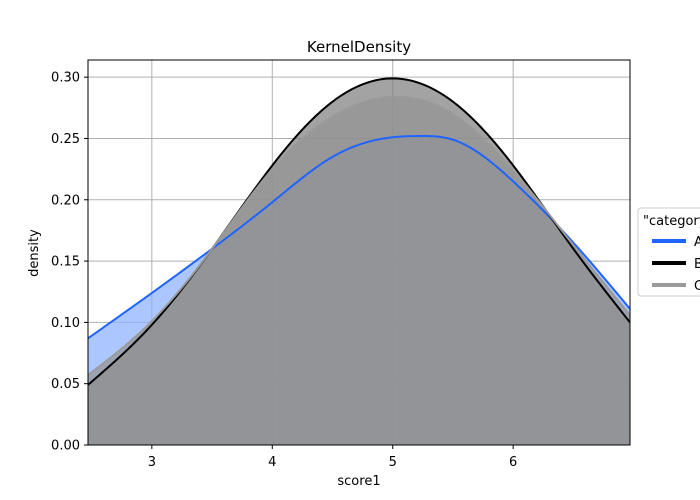  Describe the element at coordinates (697, 242) in the screenshot. I see `legend-label-A: A` at that location.